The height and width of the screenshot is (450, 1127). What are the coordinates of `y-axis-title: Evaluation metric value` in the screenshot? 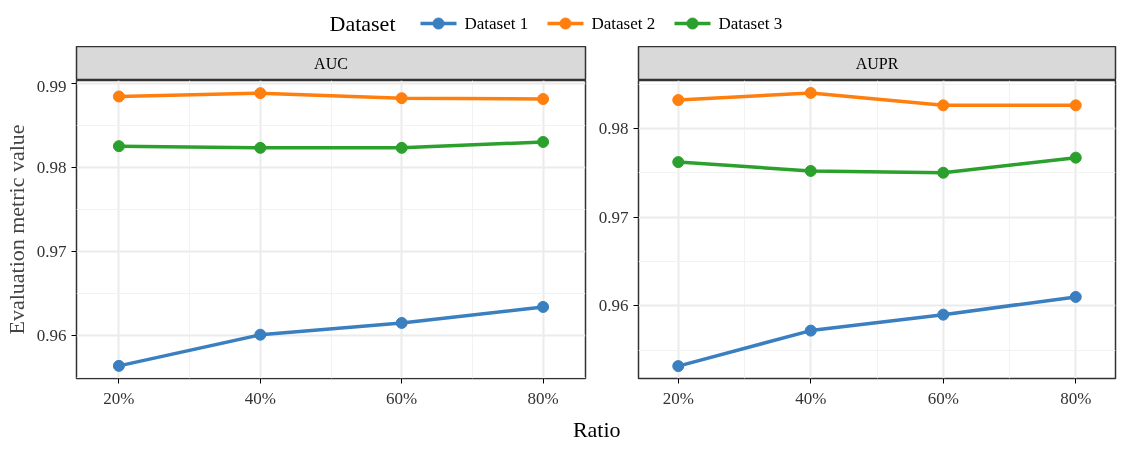 It's located at (16, 229).